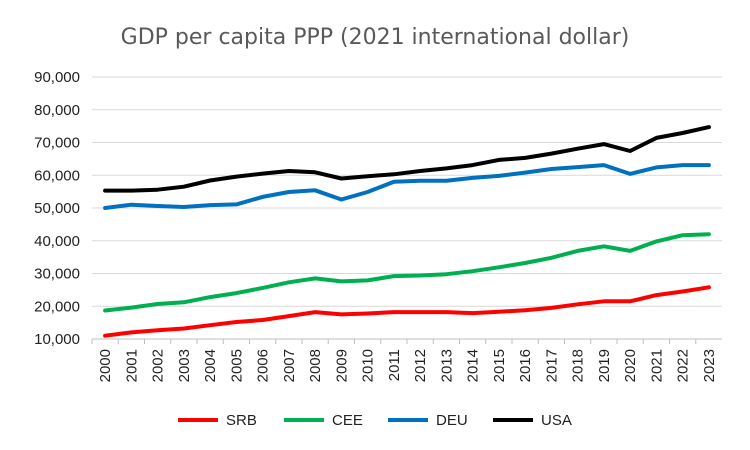  What do you see at coordinates (184, 365) in the screenshot?
I see `x-tick-label: 2003` at bounding box center [184, 365].